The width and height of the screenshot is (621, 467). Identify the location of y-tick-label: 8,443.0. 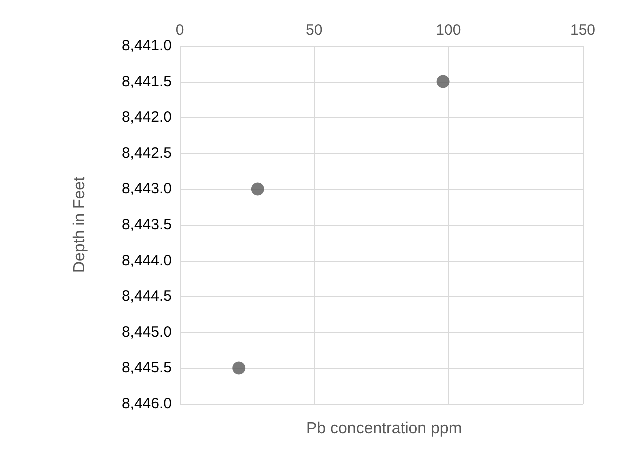
(147, 189).